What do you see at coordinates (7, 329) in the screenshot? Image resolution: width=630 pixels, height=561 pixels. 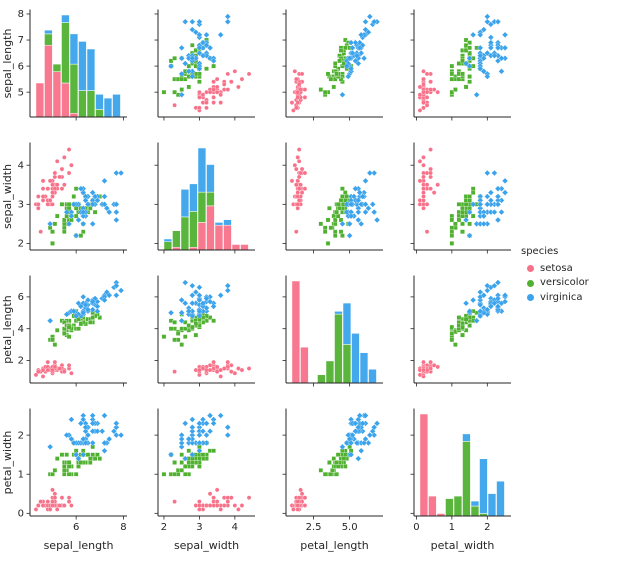 I see `y-axis-label-petal_length: petal_length` at bounding box center [7, 329].